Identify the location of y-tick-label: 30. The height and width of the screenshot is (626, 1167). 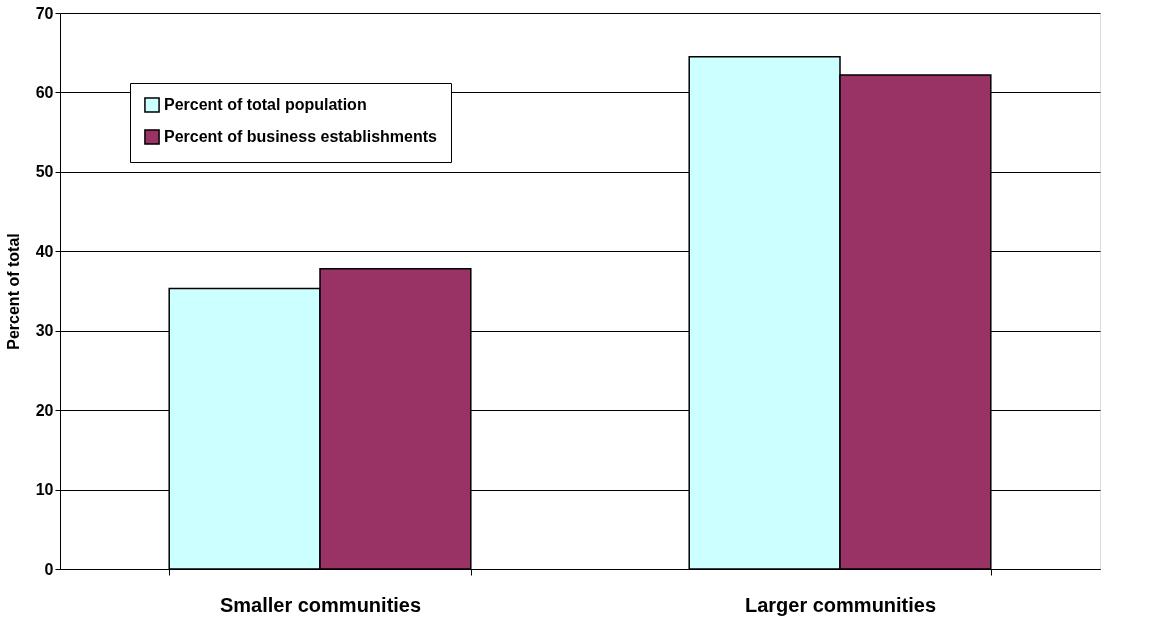
(44, 331).